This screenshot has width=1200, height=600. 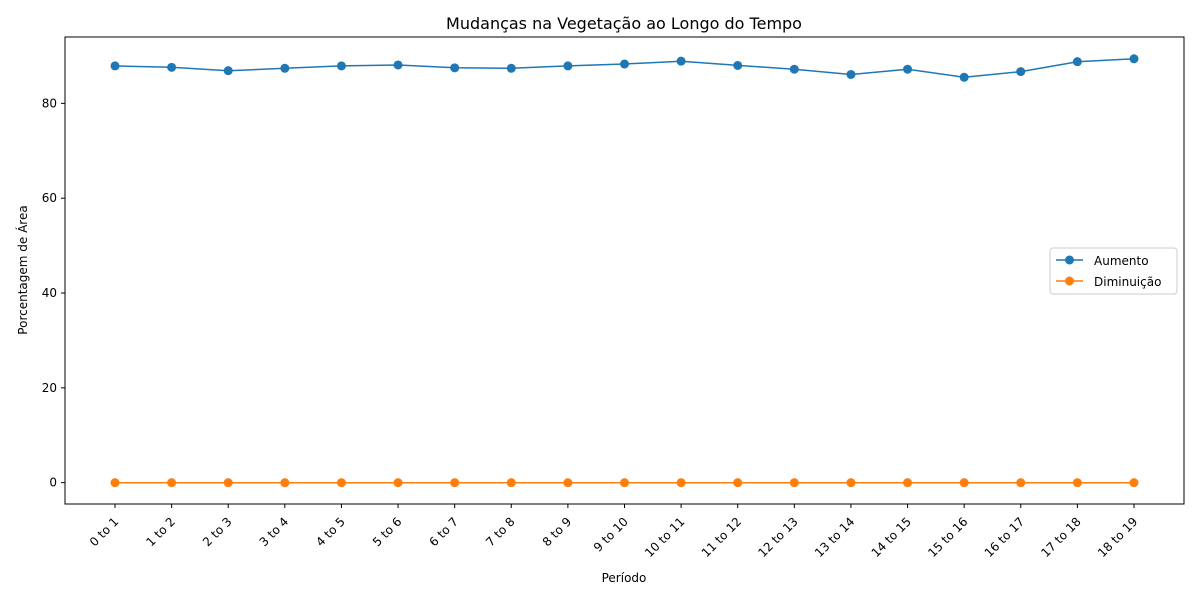 What do you see at coordinates (49, 293) in the screenshot?
I see `y-tick-label: 40` at bounding box center [49, 293].